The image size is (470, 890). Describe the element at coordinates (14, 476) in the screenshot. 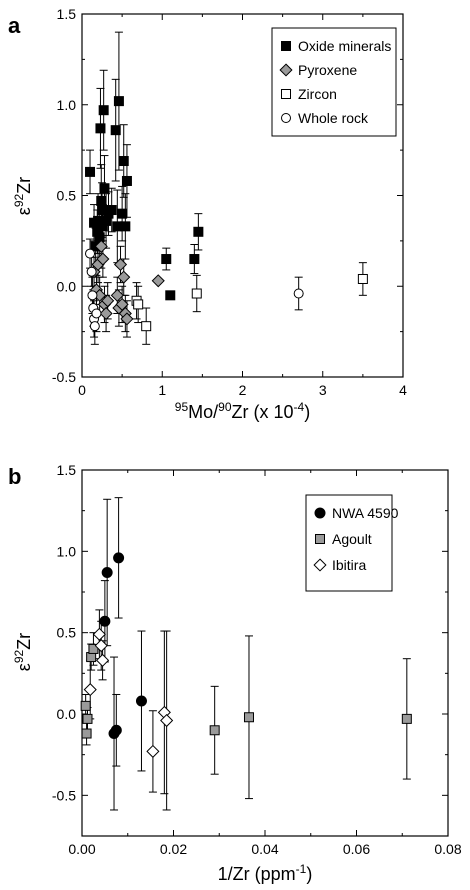

I see `panel-b-letter: b` at that location.